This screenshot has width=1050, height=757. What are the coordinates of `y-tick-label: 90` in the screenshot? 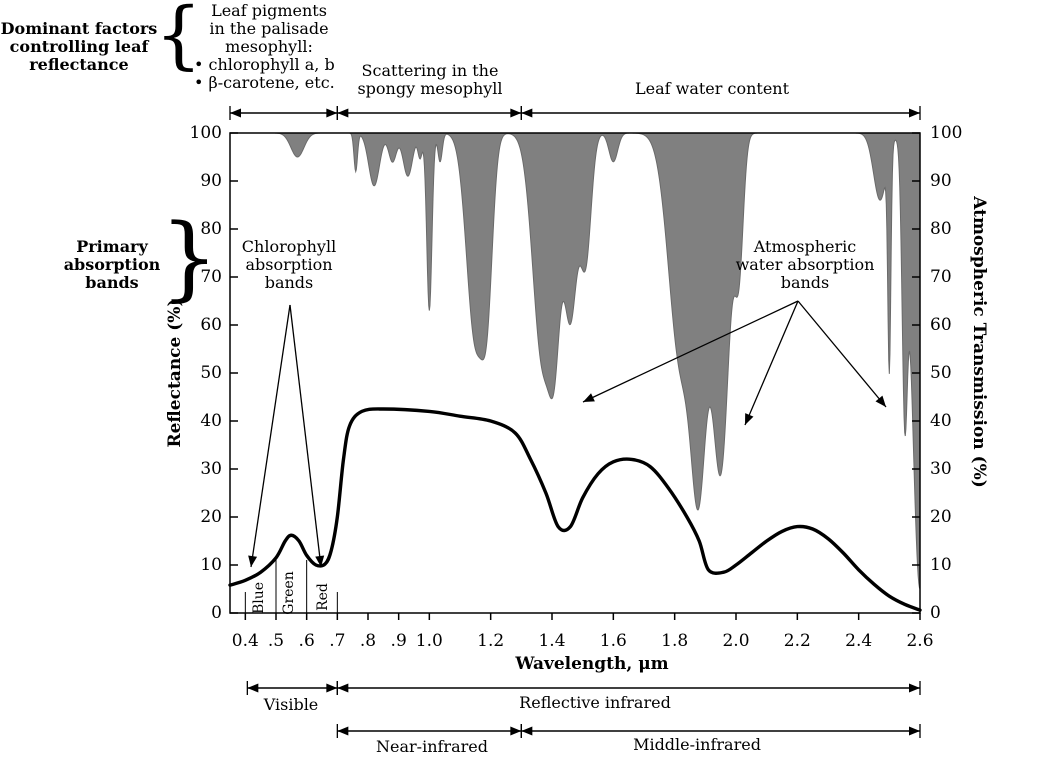 It's located at (211, 181).